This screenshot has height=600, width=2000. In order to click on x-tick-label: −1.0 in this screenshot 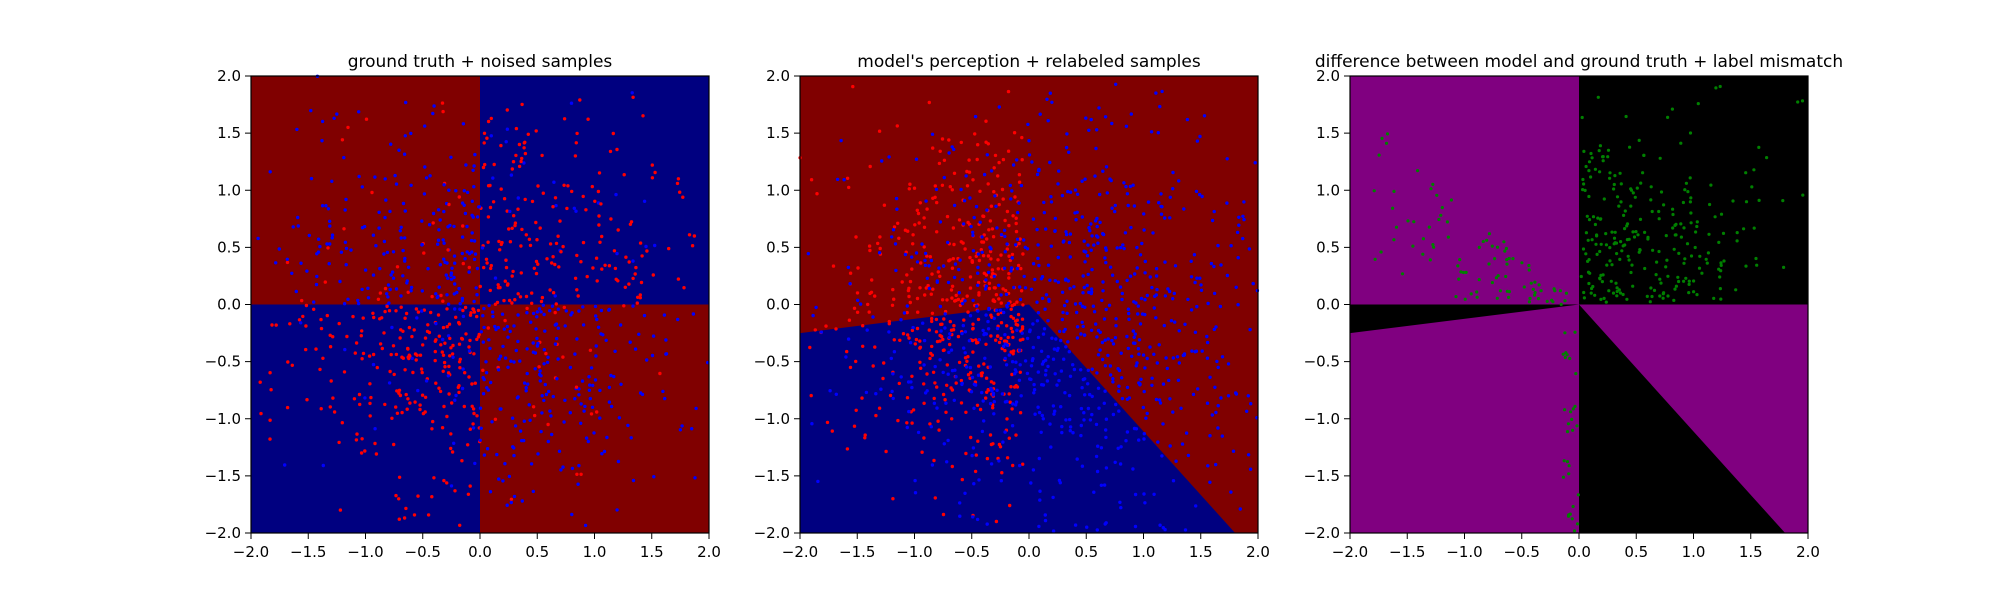, I will do `click(914, 552)`.